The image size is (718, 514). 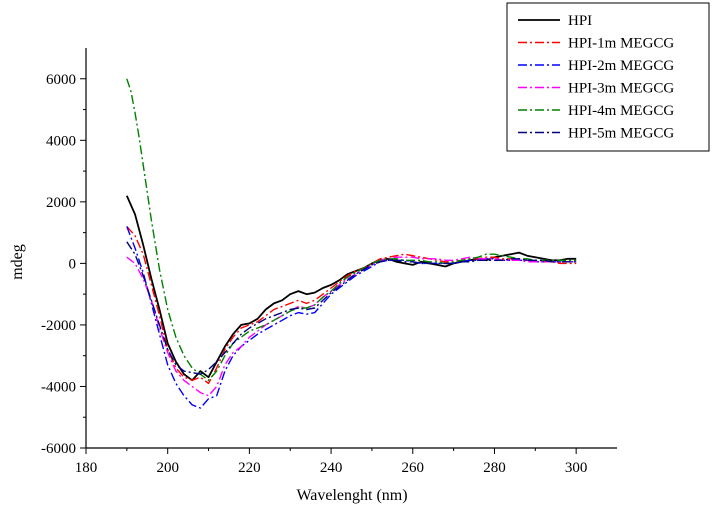 I want to click on y-tick-label: -2000, so click(x=58, y=326).